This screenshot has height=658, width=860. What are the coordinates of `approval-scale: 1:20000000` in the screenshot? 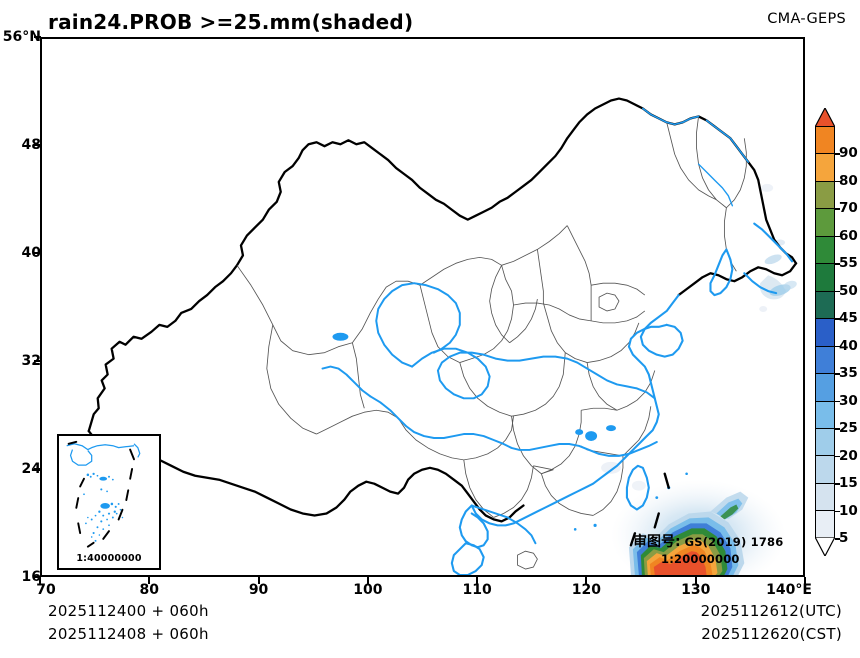 It's located at (700, 558).